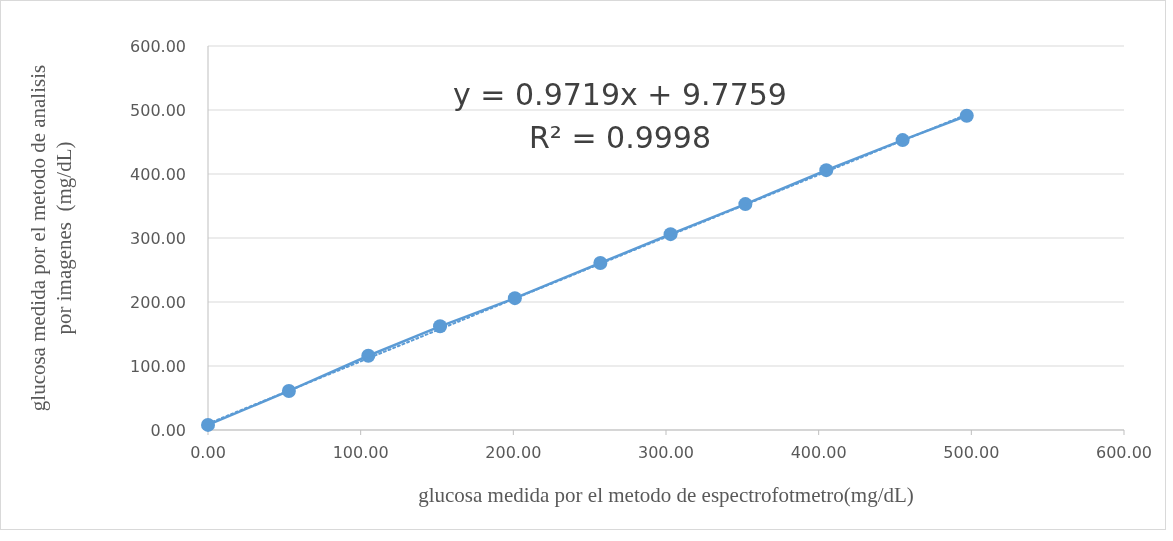  Describe the element at coordinates (51, 238) in the screenshot. I see `y-axis-title: glucosa medida por el metodo de analisis por imagenes (mg/dL)` at that location.